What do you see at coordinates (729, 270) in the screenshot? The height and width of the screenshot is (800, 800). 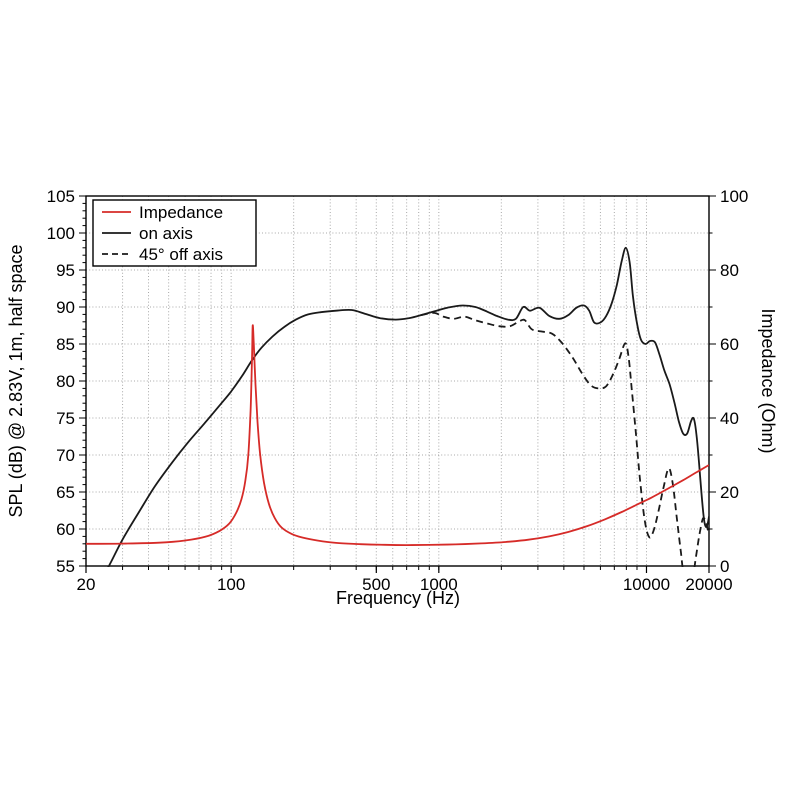 I see `right-y-tick-label: 80` at bounding box center [729, 270].